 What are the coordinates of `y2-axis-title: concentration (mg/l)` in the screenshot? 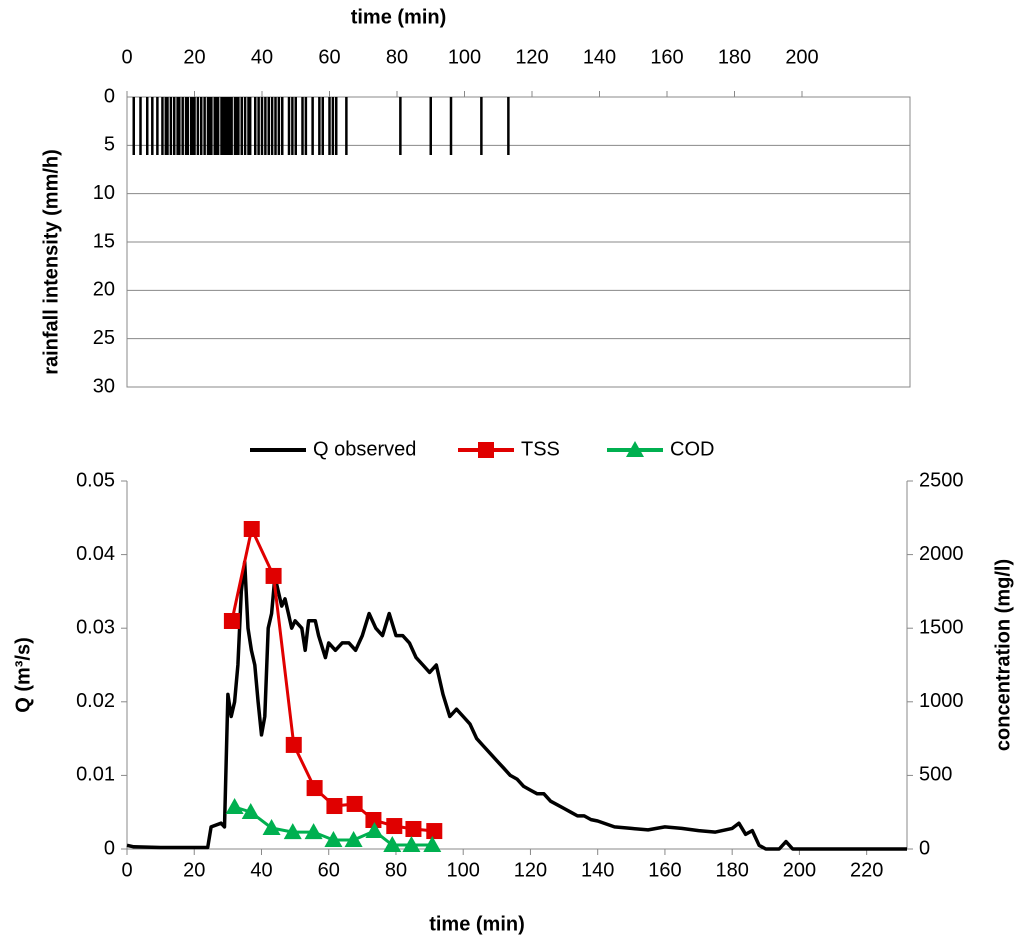 It's located at (1003, 655).